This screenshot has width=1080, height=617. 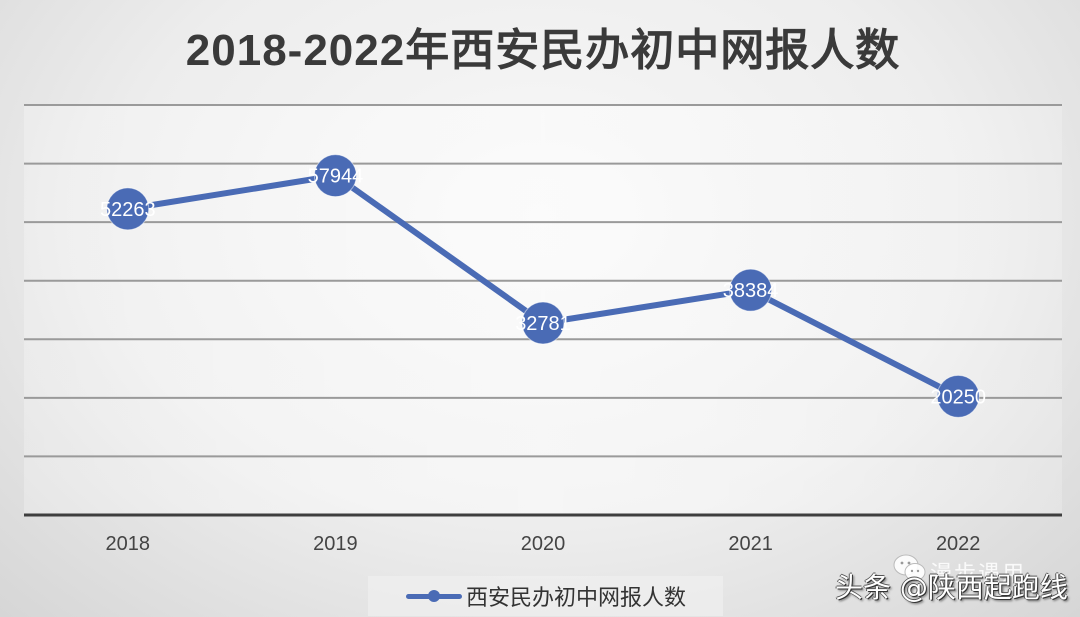 What do you see at coordinates (951, 587) in the screenshot?
I see `watermark: 头条 @陕西起跑线` at bounding box center [951, 587].